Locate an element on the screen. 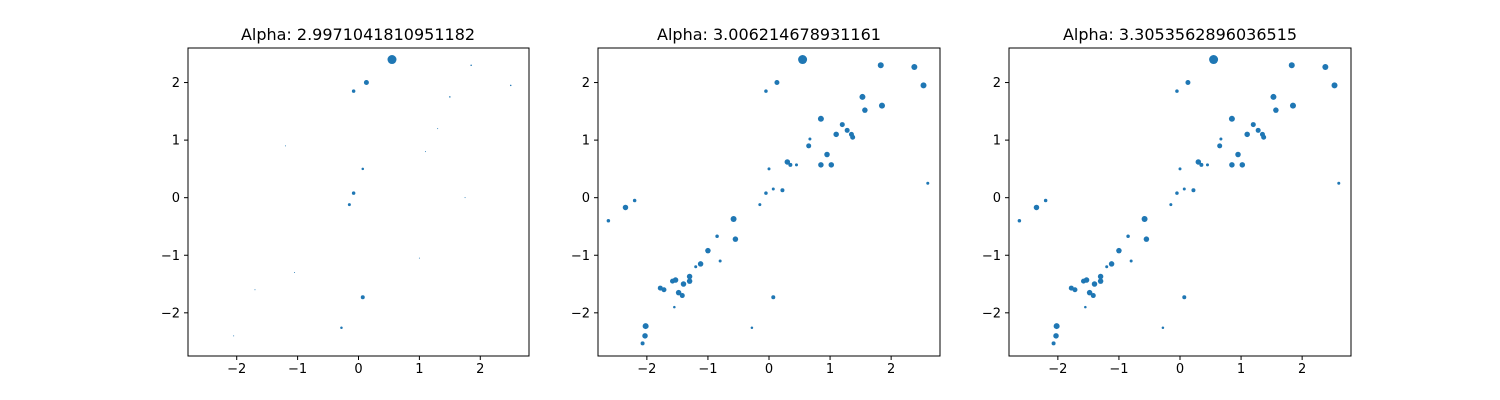  subplot-3-title: Alpha: 3.3053562896036515 is located at coordinates (1180, 34).